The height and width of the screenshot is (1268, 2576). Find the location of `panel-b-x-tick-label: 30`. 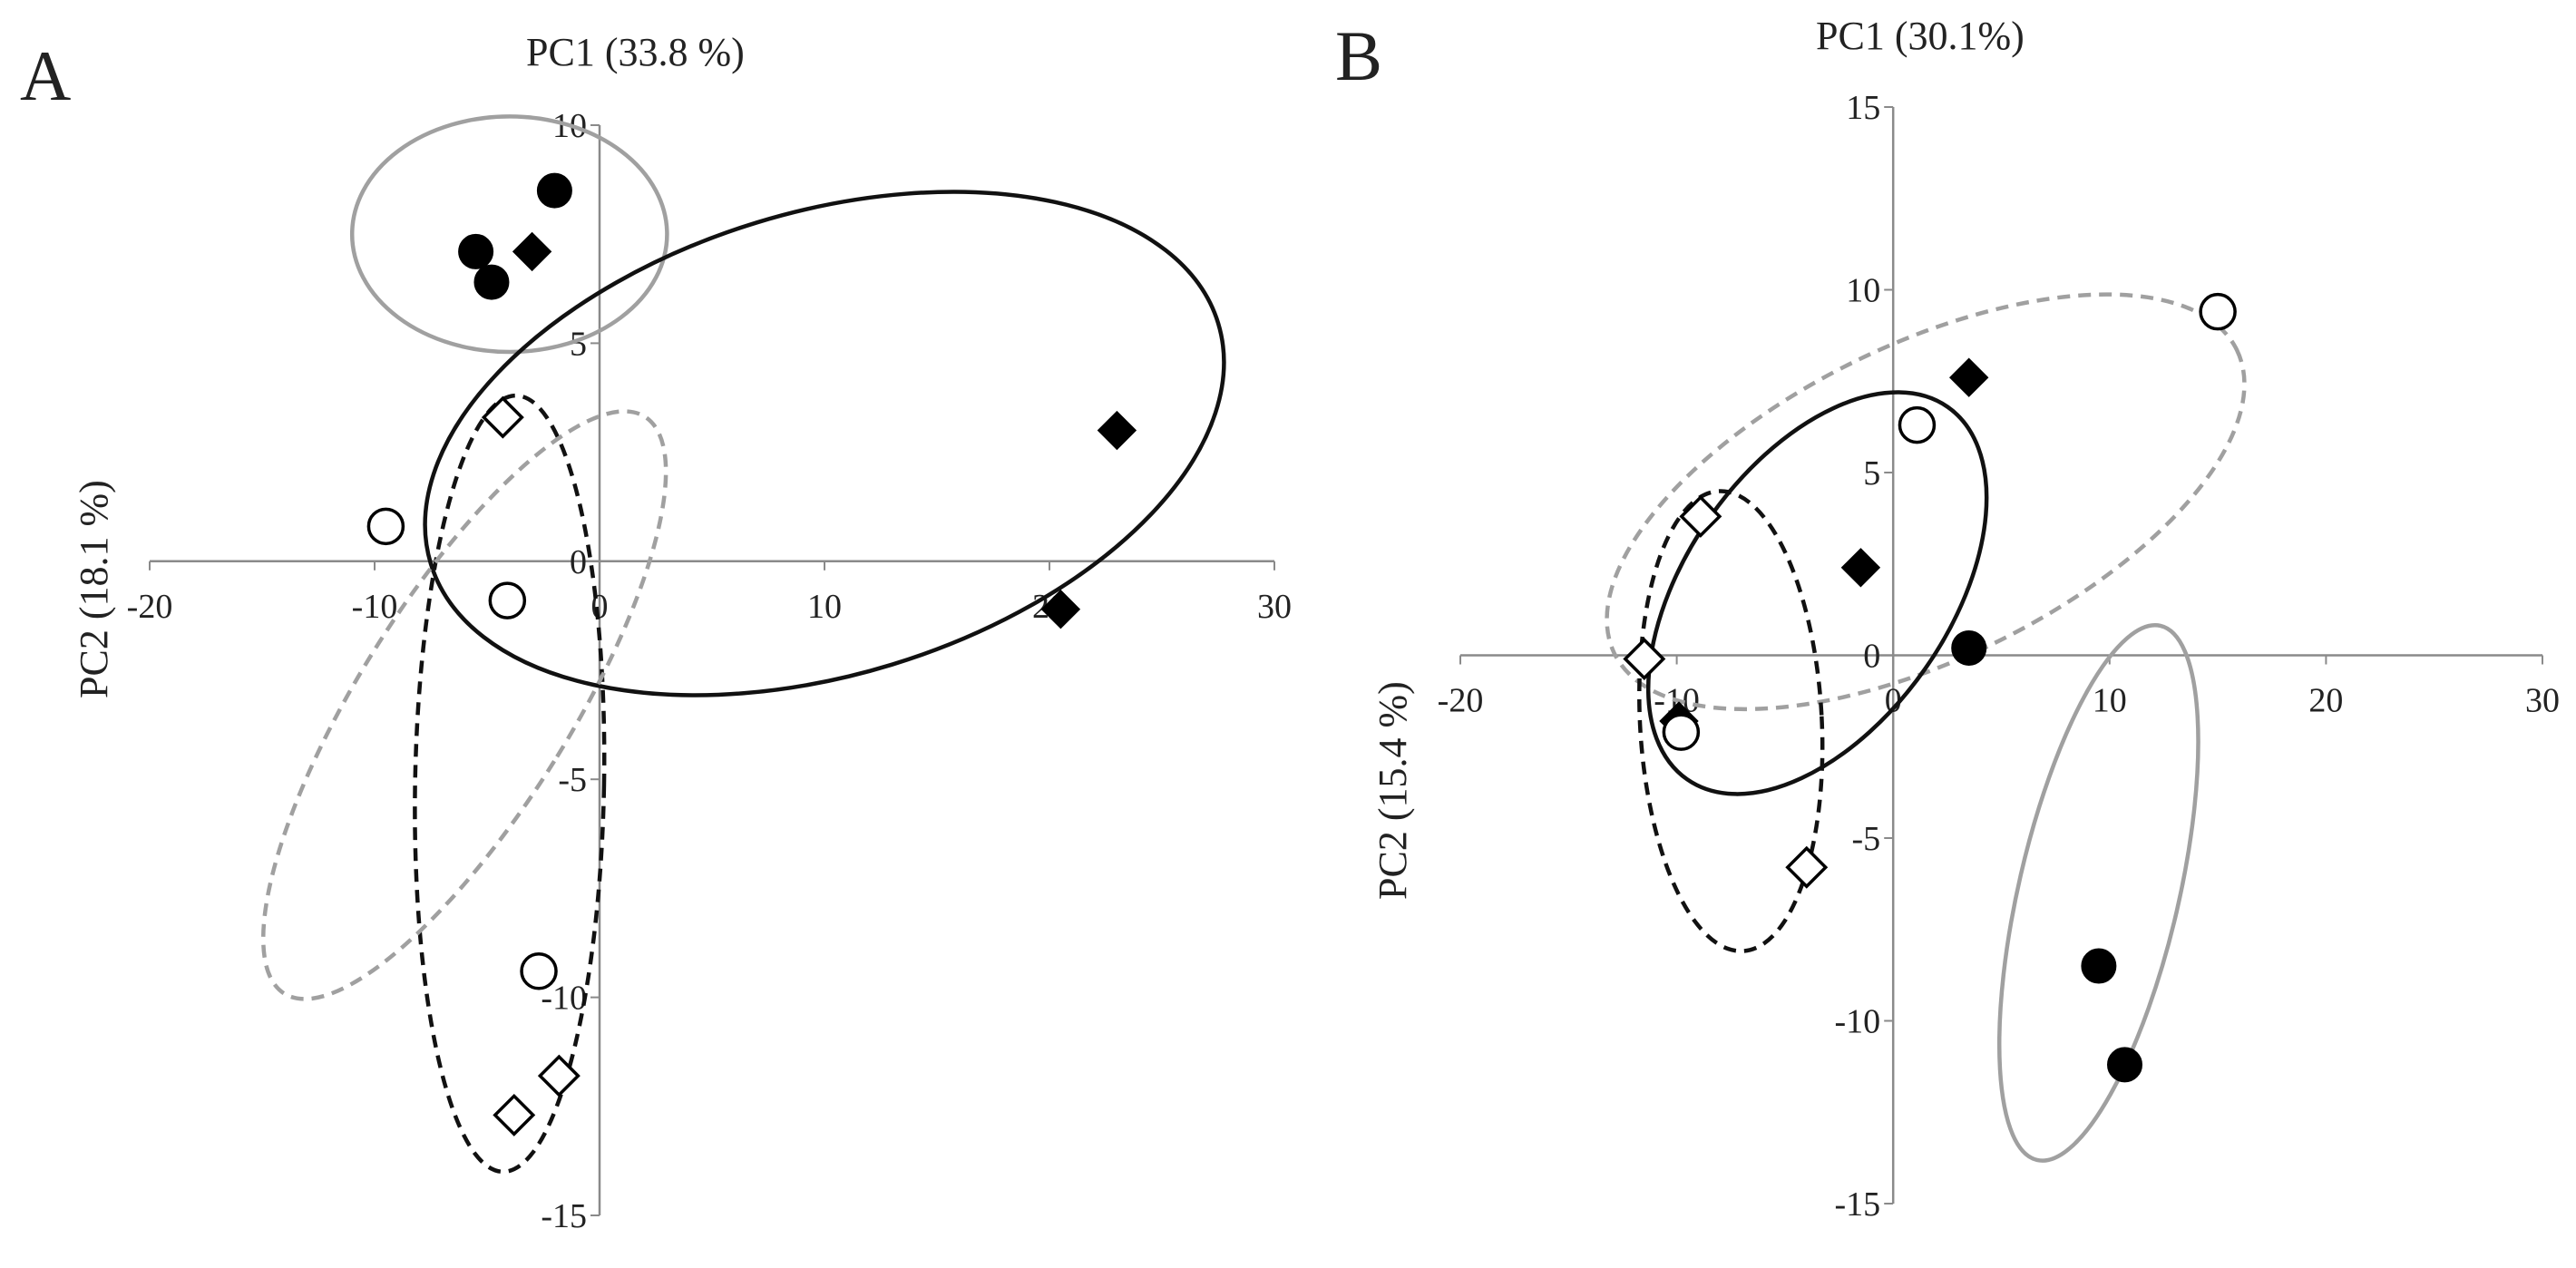

panel-b-x-tick-label: 30 is located at coordinates (2542, 701).